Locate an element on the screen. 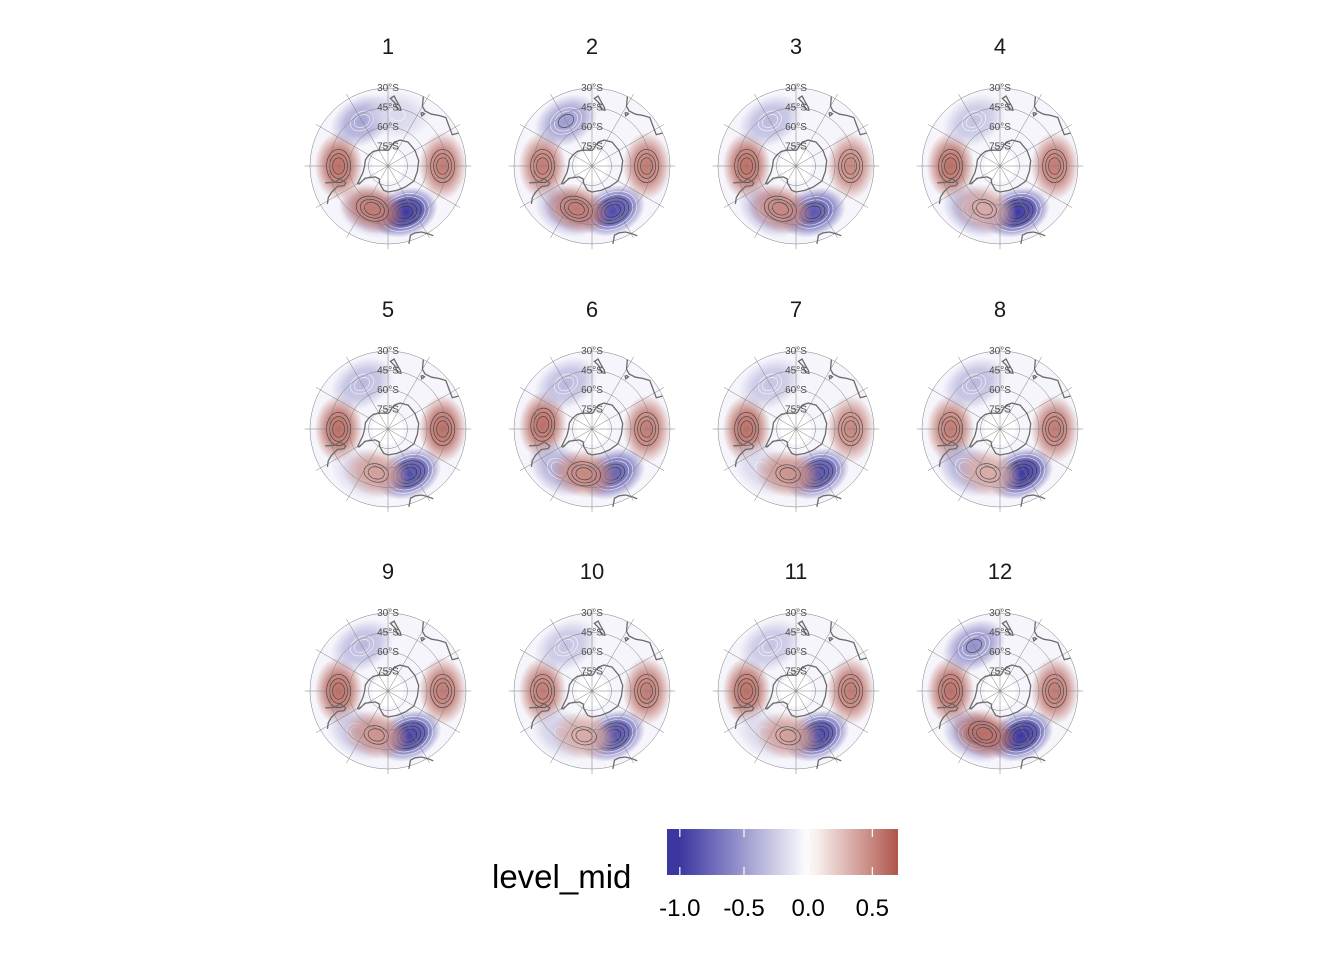  facet-panel: 11 30°S 45°S 60°S 75°S is located at coordinates (796, 667).